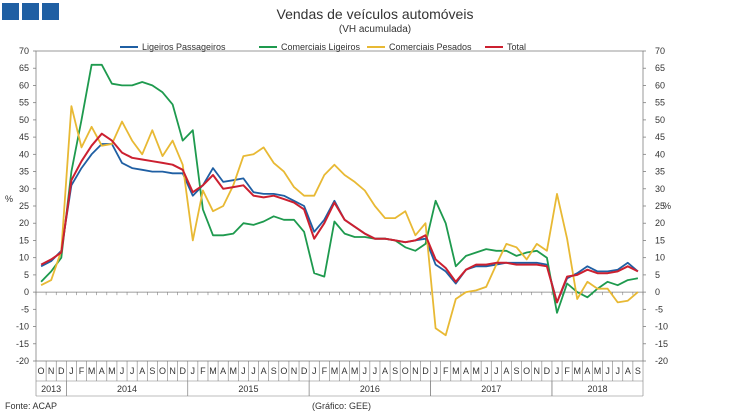  I want to click on y-tick-label-right: 0, so click(657, 292).